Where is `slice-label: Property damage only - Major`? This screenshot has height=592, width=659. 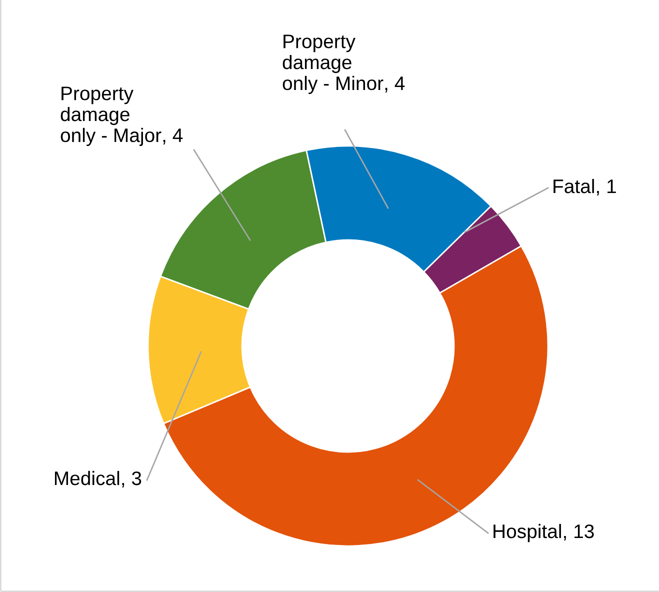 slice-label: Property damage only - Major is located at coordinates (111, 116).